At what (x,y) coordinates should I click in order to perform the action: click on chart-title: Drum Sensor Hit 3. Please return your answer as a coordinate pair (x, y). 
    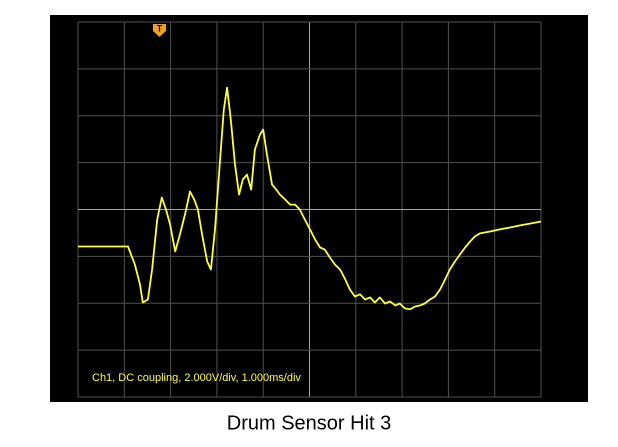
    Looking at the image, I should click on (309, 423).